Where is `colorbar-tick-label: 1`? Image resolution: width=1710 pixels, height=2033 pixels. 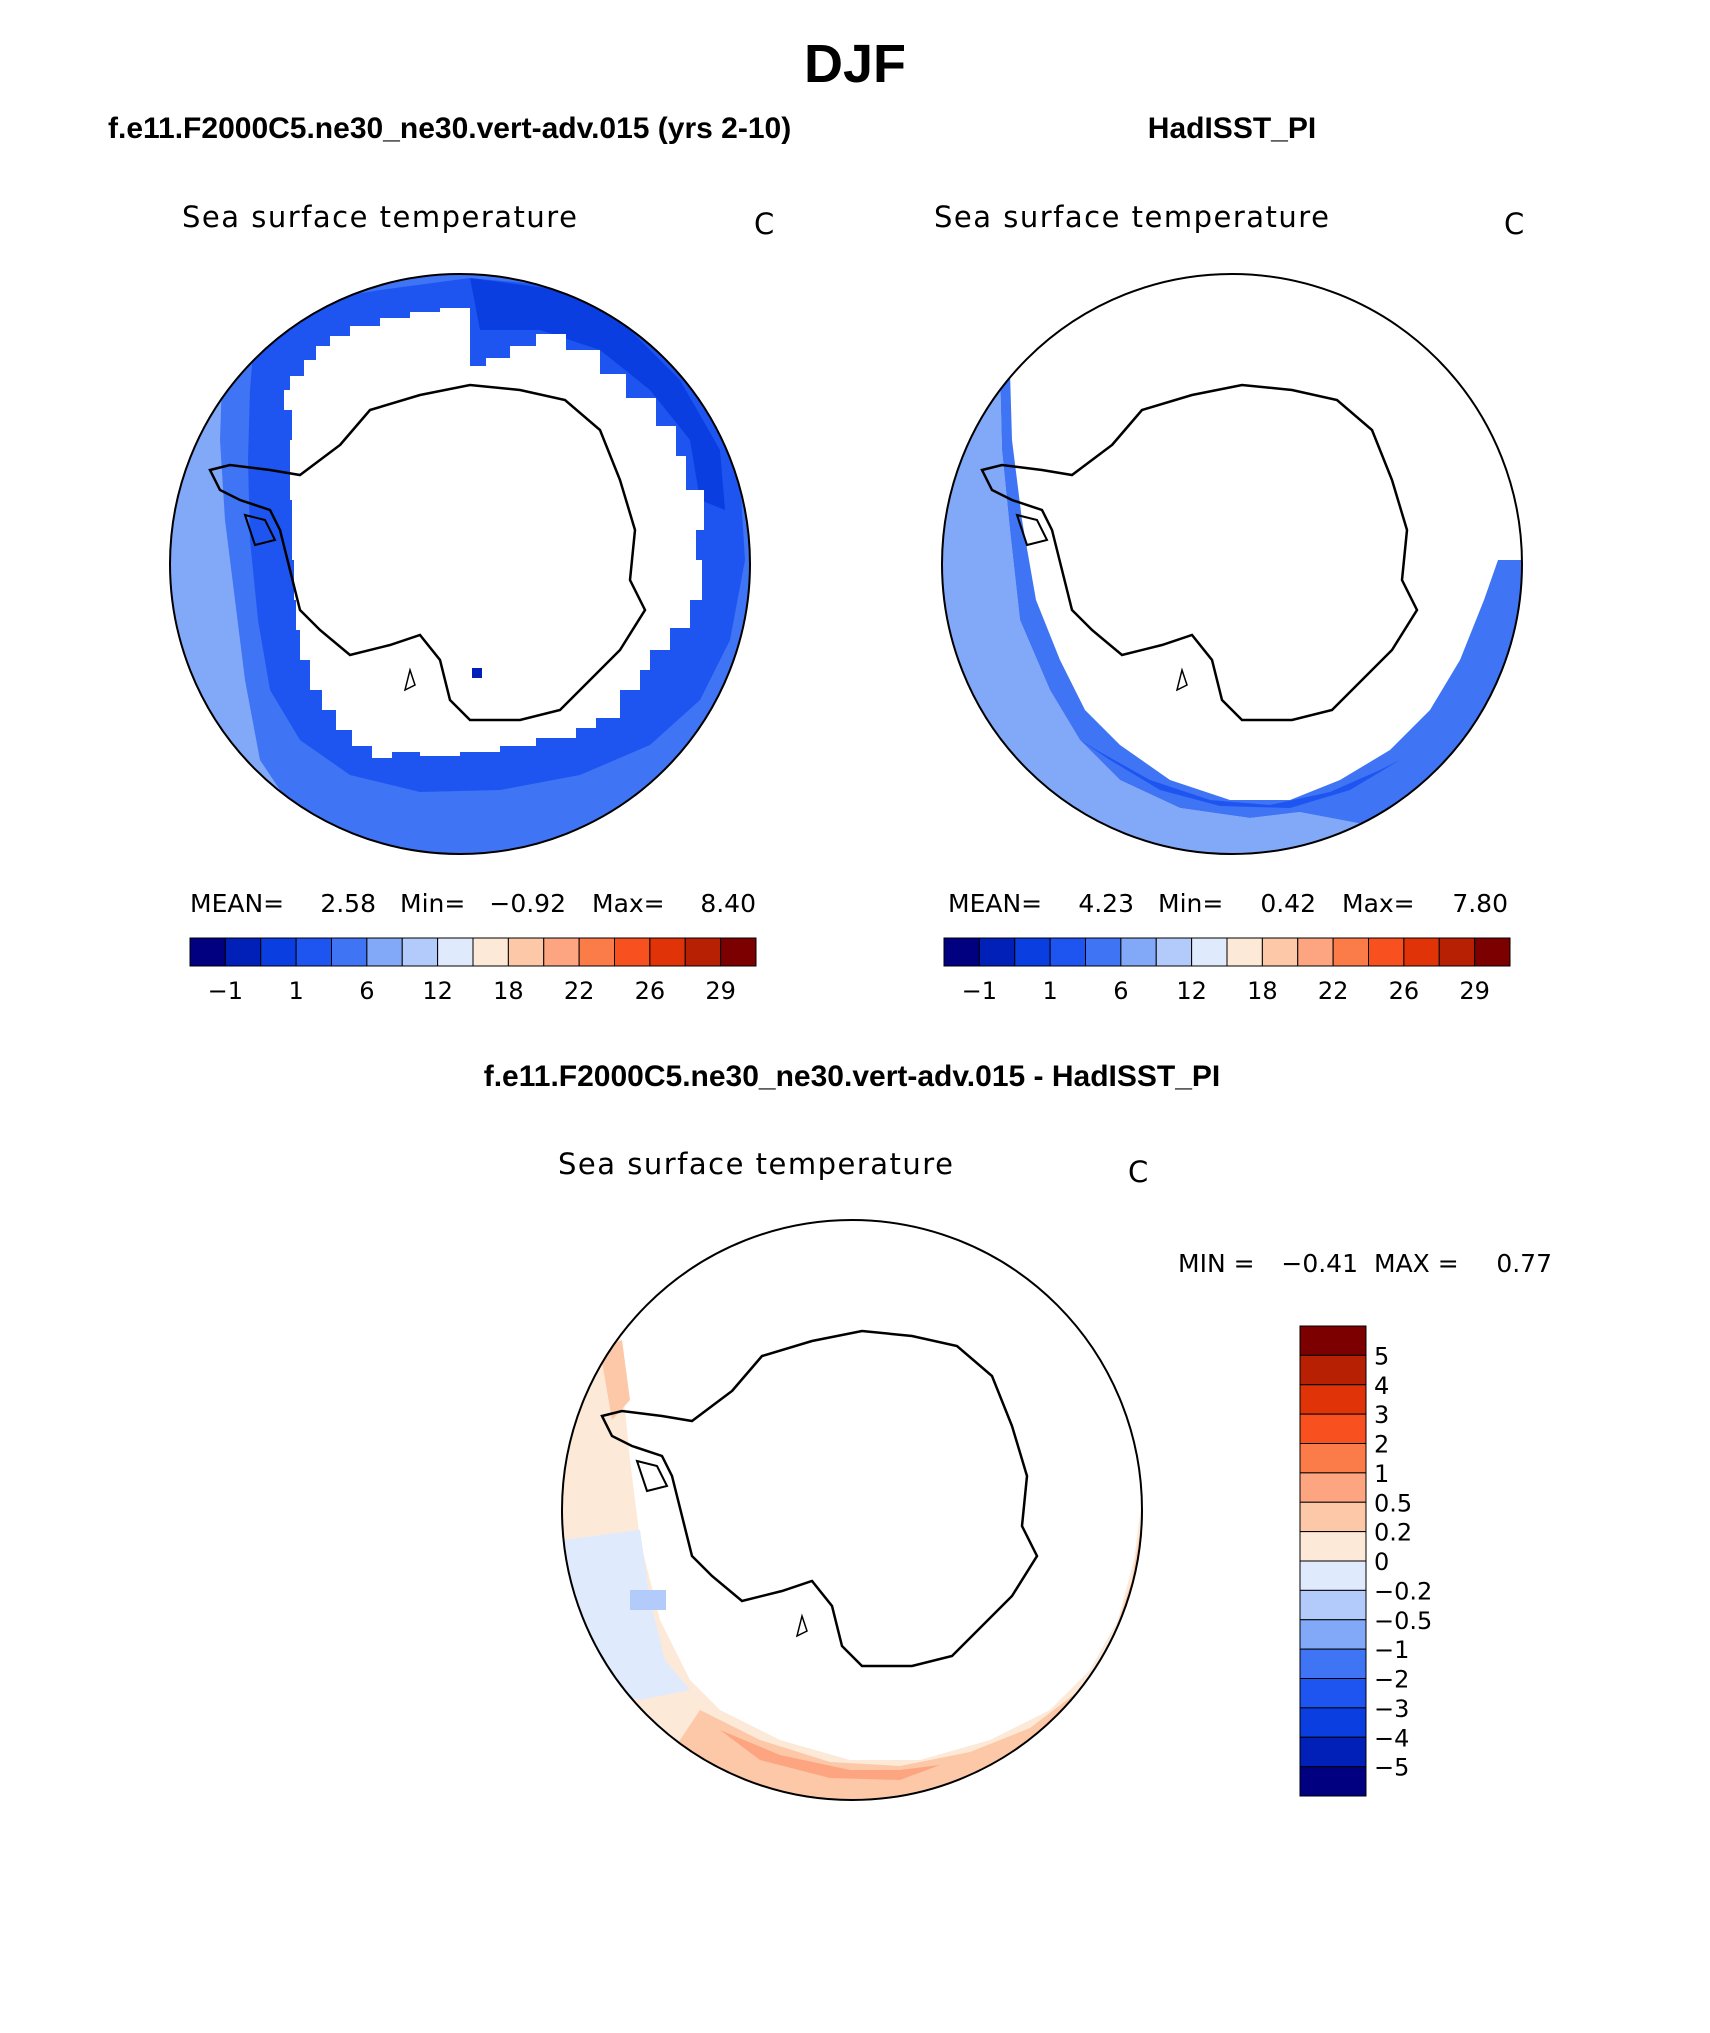 colorbar-tick-label: 1 is located at coordinates (1049, 991).